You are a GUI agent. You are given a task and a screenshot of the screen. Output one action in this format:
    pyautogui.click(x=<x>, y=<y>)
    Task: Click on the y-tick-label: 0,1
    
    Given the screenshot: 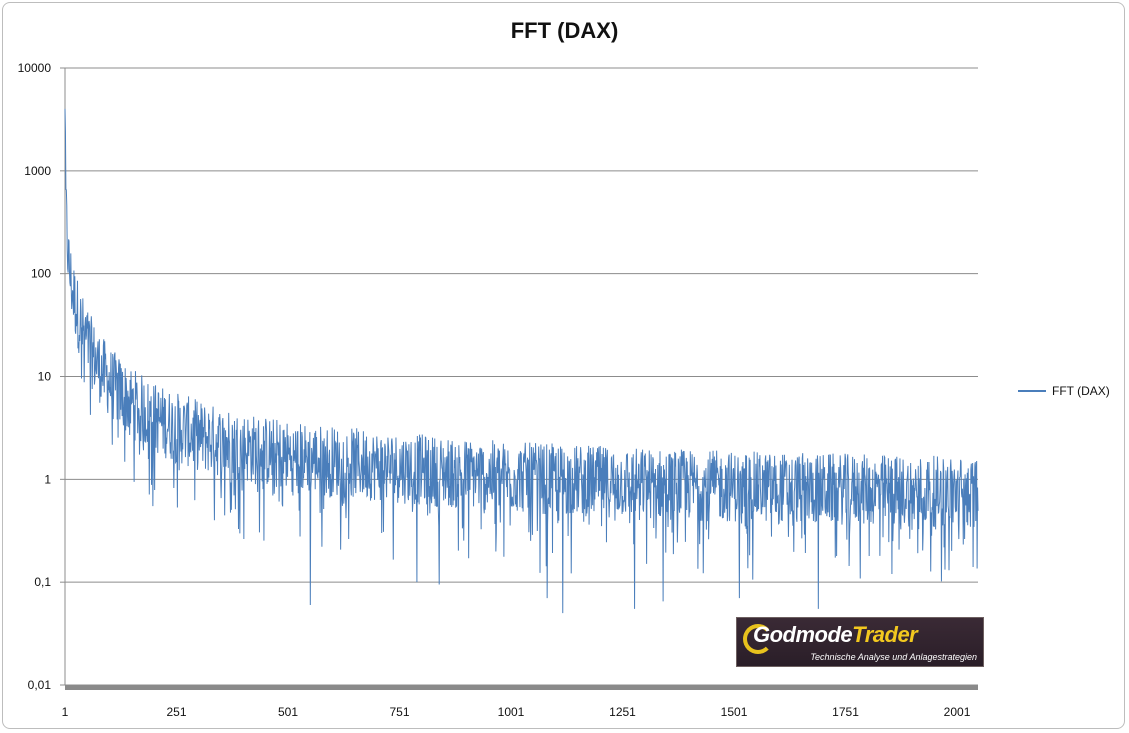 What is the action you would take?
    pyautogui.click(x=42, y=582)
    